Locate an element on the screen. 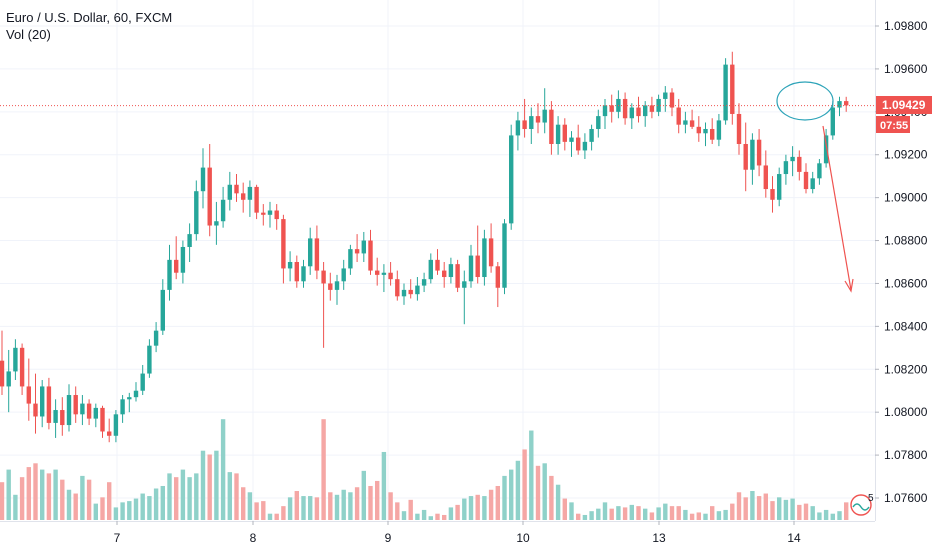  volume-indicator-label: Vol (20) is located at coordinates (28, 34).